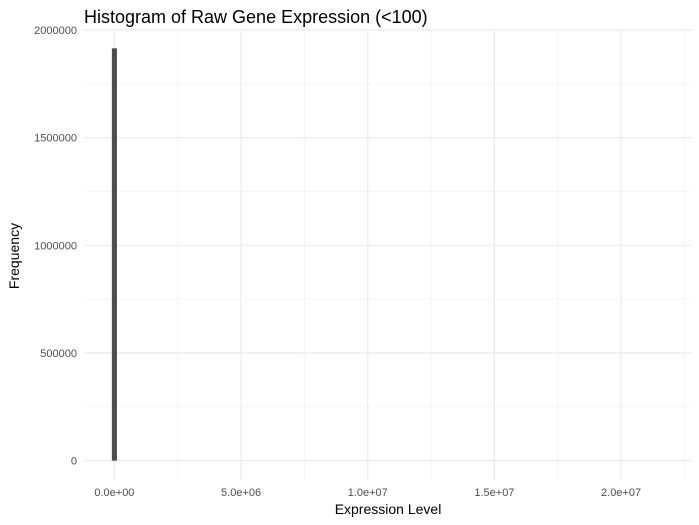  I want to click on y-axis-ticks: 0 500000 1000000 1500000 2000000, so click(55, 246).